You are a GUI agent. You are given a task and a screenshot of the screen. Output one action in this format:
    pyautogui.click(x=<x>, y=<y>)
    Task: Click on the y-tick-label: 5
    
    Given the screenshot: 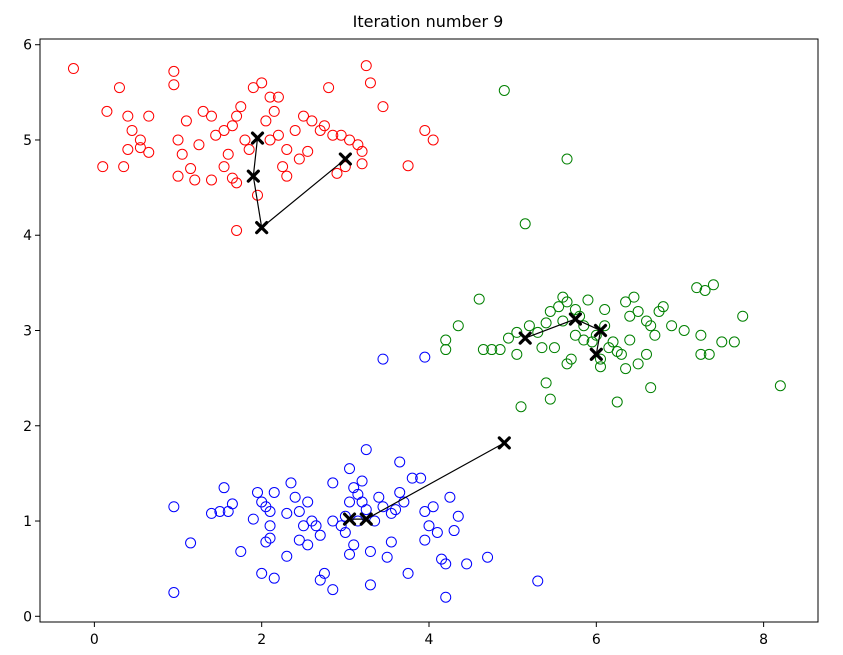 What is the action you would take?
    pyautogui.click(x=27, y=141)
    